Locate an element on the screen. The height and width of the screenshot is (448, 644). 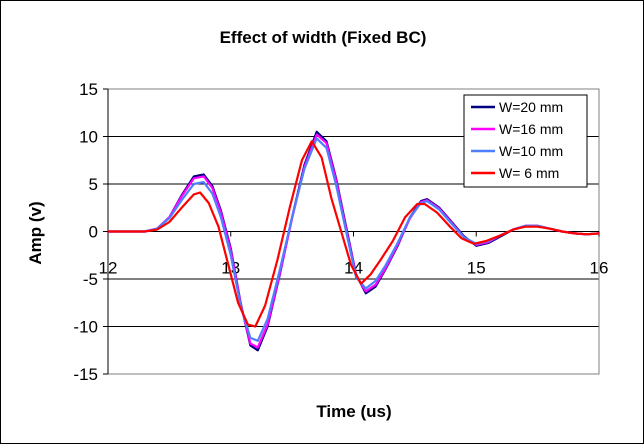
legend: W=20 mm W=16 mm W=10 mm W= 6 mm is located at coordinates (525, 141).